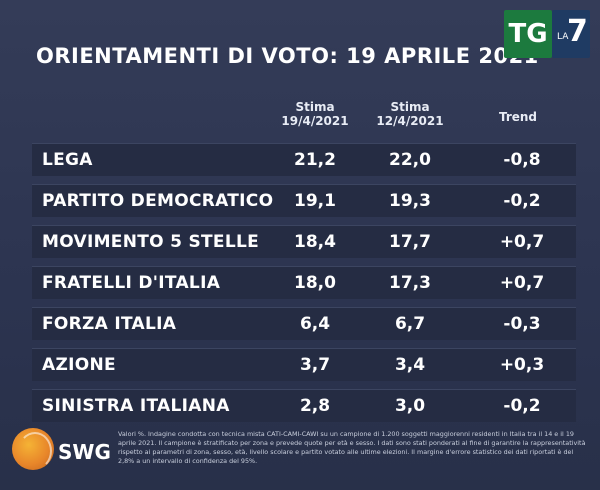 The image size is (600, 490). I want to click on value-19-4: 2,8, so click(315, 406).